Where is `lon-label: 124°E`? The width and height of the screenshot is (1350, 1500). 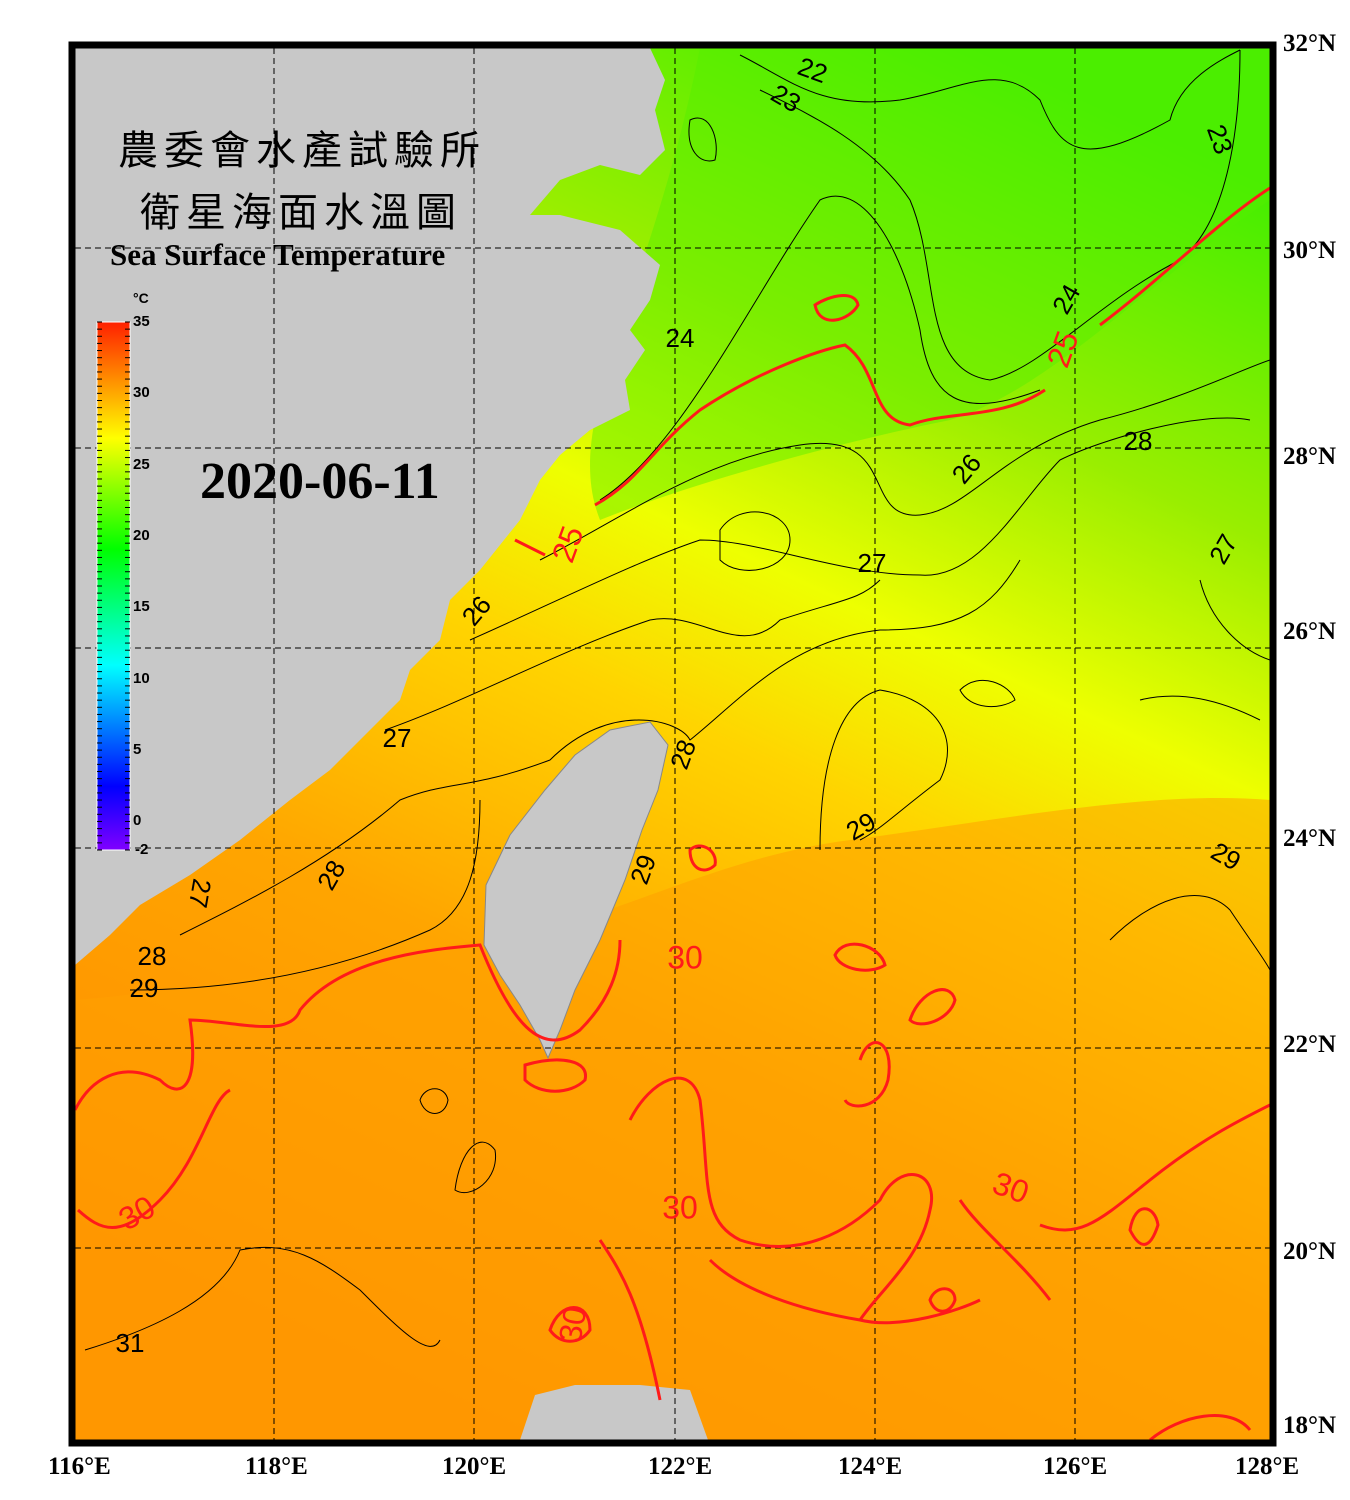
lon-label: 124°E is located at coordinates (870, 1466).